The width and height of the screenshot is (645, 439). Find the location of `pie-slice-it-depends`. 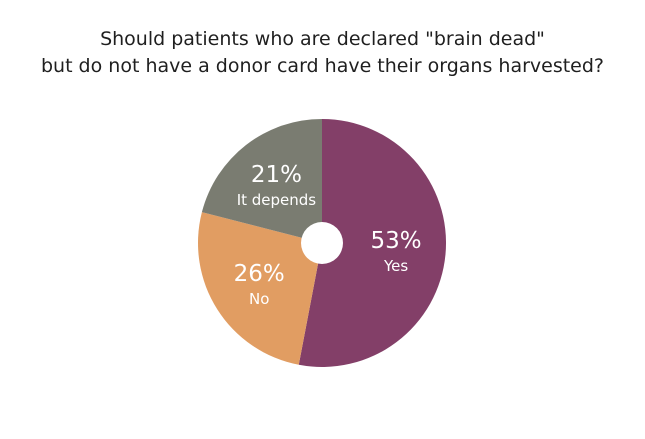

pie-slice-it-depends is located at coordinates (261, 181).